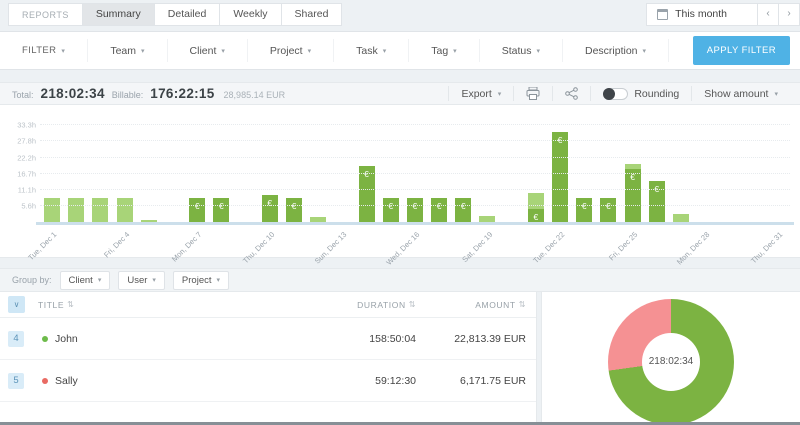 The image size is (800, 425). What do you see at coordinates (632, 192) in the screenshot?
I see `bar-dec-25: €` at bounding box center [632, 192].